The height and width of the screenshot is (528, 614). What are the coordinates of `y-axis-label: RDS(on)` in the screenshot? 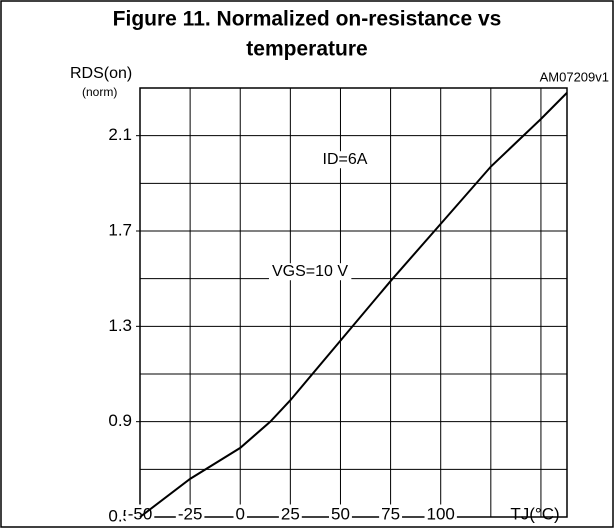 It's located at (101, 73).